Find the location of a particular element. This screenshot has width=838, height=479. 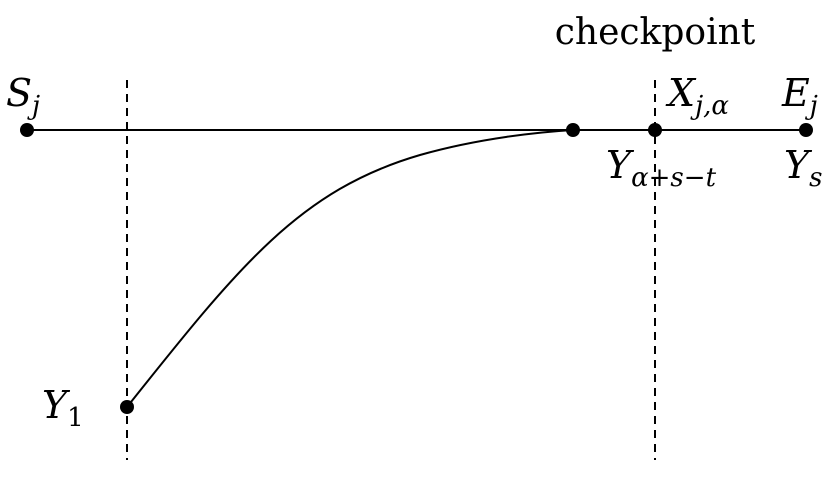

node-checkpoint is located at coordinates (655, 130).